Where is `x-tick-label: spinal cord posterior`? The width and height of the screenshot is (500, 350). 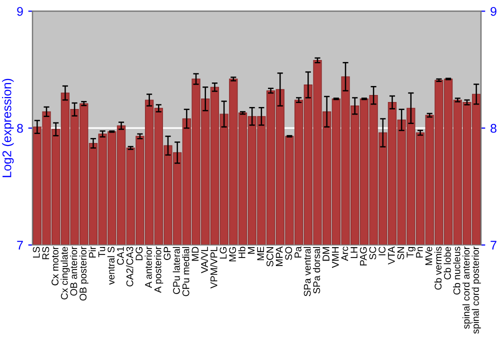 x-tick-label: spinal cord posterior is located at coordinates (476, 290).